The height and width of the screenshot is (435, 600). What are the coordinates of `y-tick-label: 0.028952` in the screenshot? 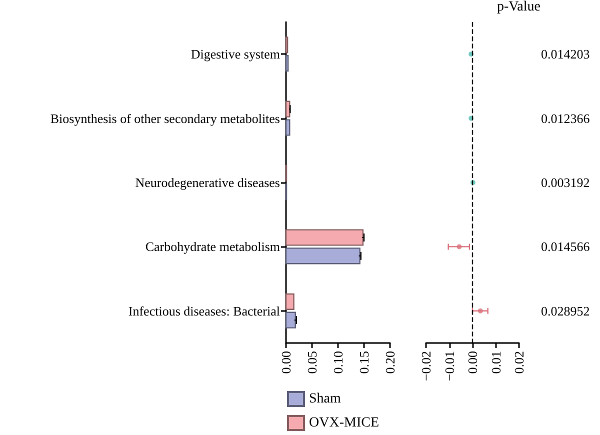 It's located at (565, 310).